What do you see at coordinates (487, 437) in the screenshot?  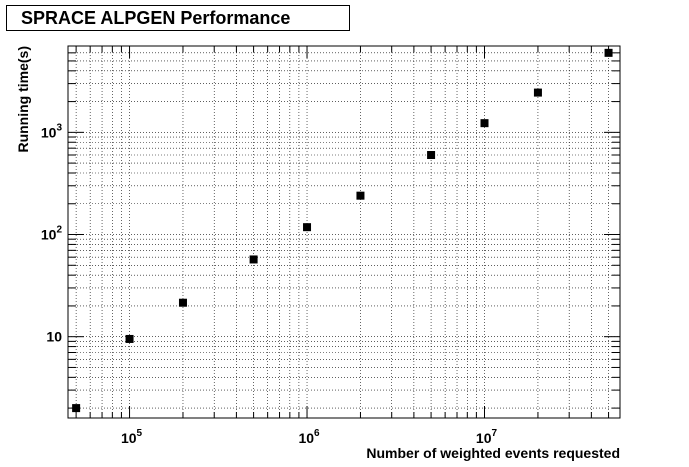 I see `x-tick-label: 10⁷` at bounding box center [487, 437].